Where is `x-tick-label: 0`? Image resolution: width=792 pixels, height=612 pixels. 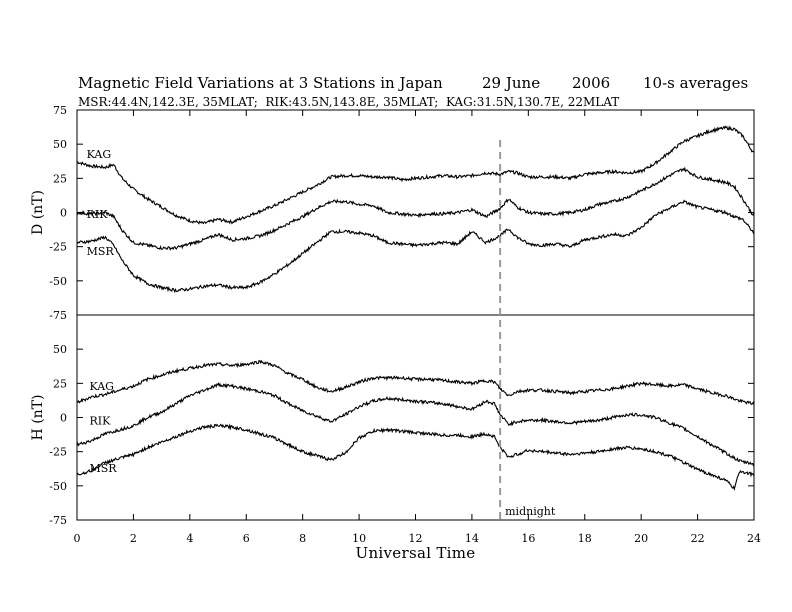
x-tick-label: 0 is located at coordinates (77, 538).